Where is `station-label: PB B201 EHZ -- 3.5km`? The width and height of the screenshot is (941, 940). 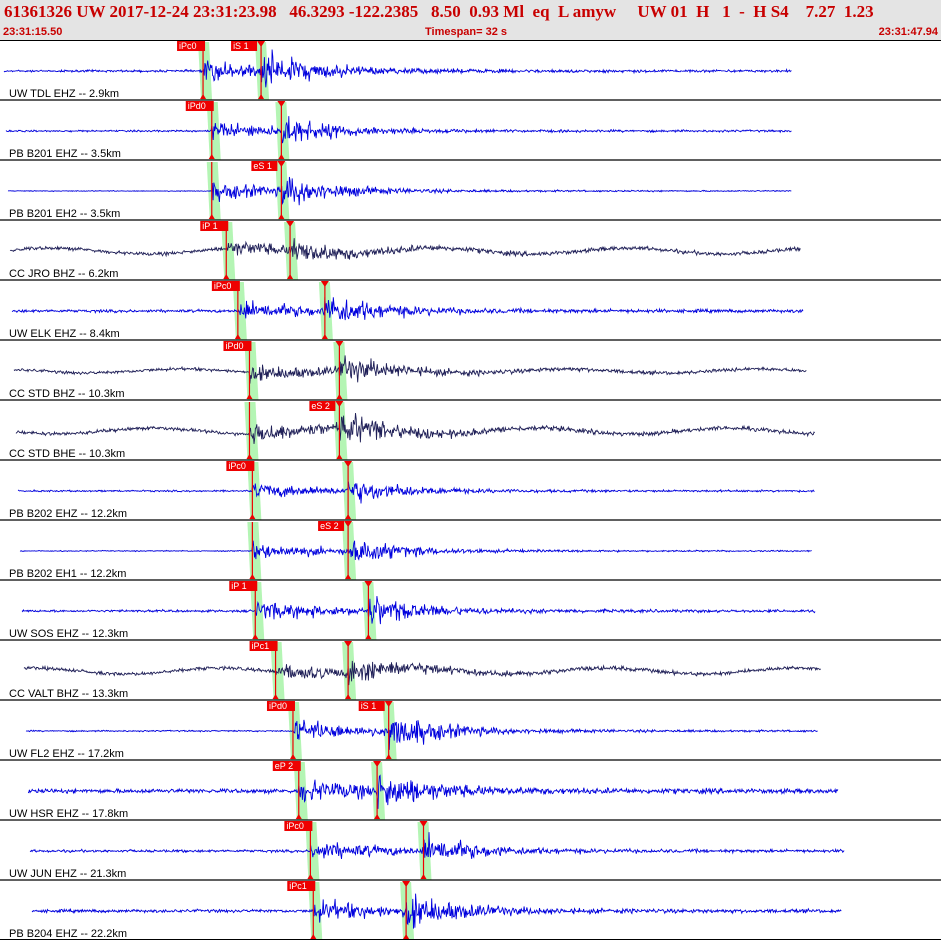 station-label: PB B201 EHZ -- 3.5km is located at coordinates (65, 154).